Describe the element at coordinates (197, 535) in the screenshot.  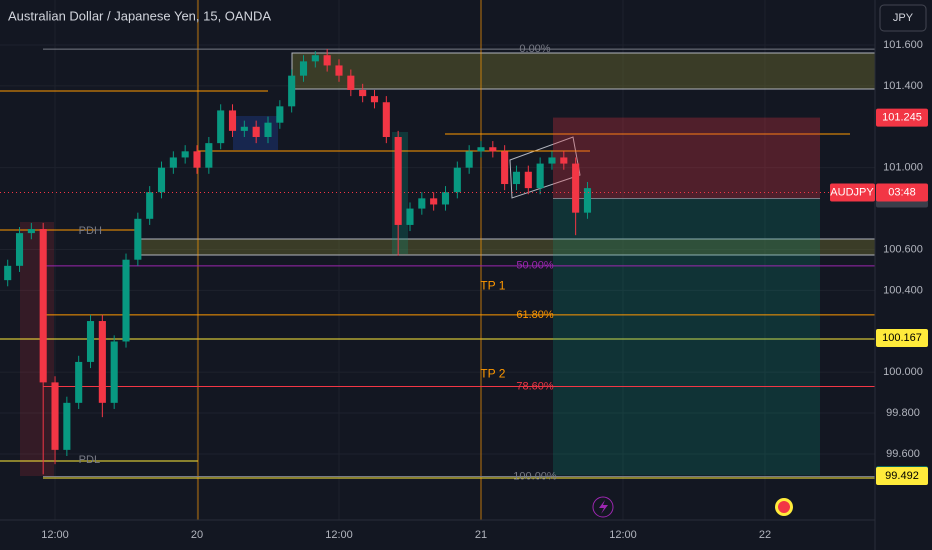
I see `x-tick-label: 20` at that location.